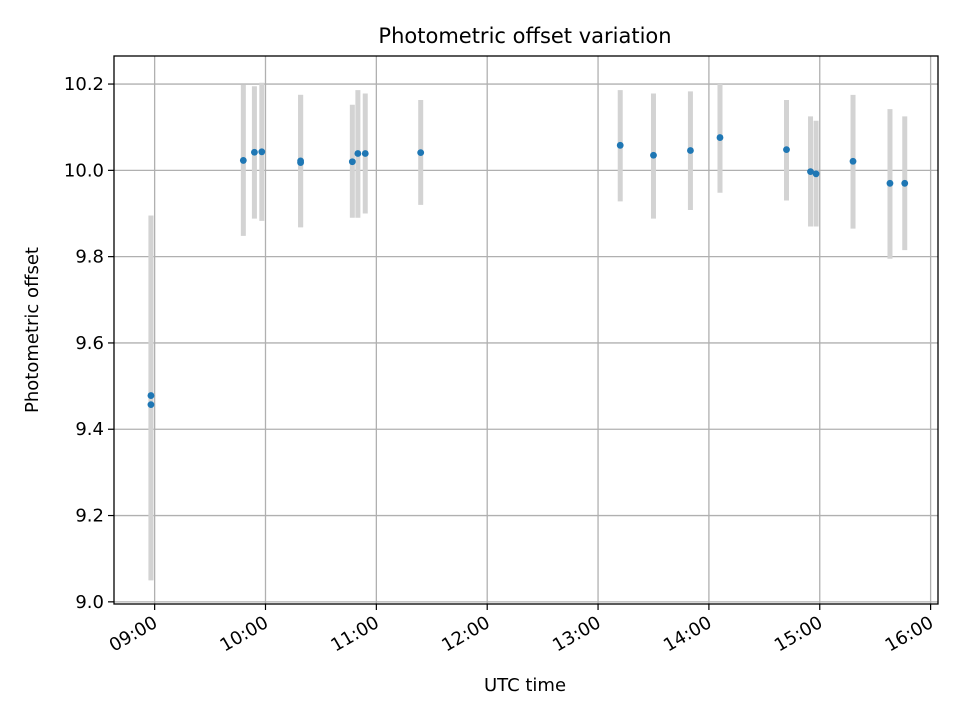 This screenshot has height=720, width=960. What do you see at coordinates (84, 84) in the screenshot?
I see `y-tick-label: 10.2` at bounding box center [84, 84].